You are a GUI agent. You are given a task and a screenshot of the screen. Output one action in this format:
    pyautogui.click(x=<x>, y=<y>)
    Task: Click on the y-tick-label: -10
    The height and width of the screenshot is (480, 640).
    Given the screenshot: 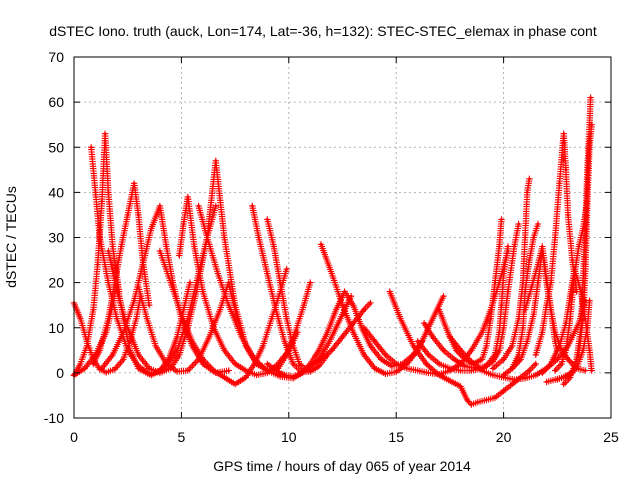 What is the action you would take?
    pyautogui.click(x=54, y=418)
    